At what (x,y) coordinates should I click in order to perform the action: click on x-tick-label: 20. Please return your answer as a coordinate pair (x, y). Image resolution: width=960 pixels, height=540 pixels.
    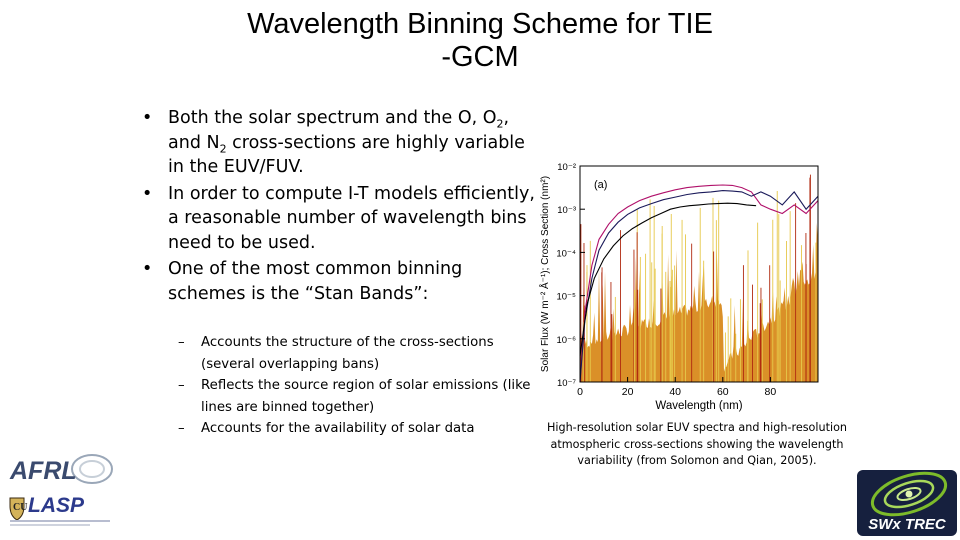
    Looking at the image, I should click on (628, 392).